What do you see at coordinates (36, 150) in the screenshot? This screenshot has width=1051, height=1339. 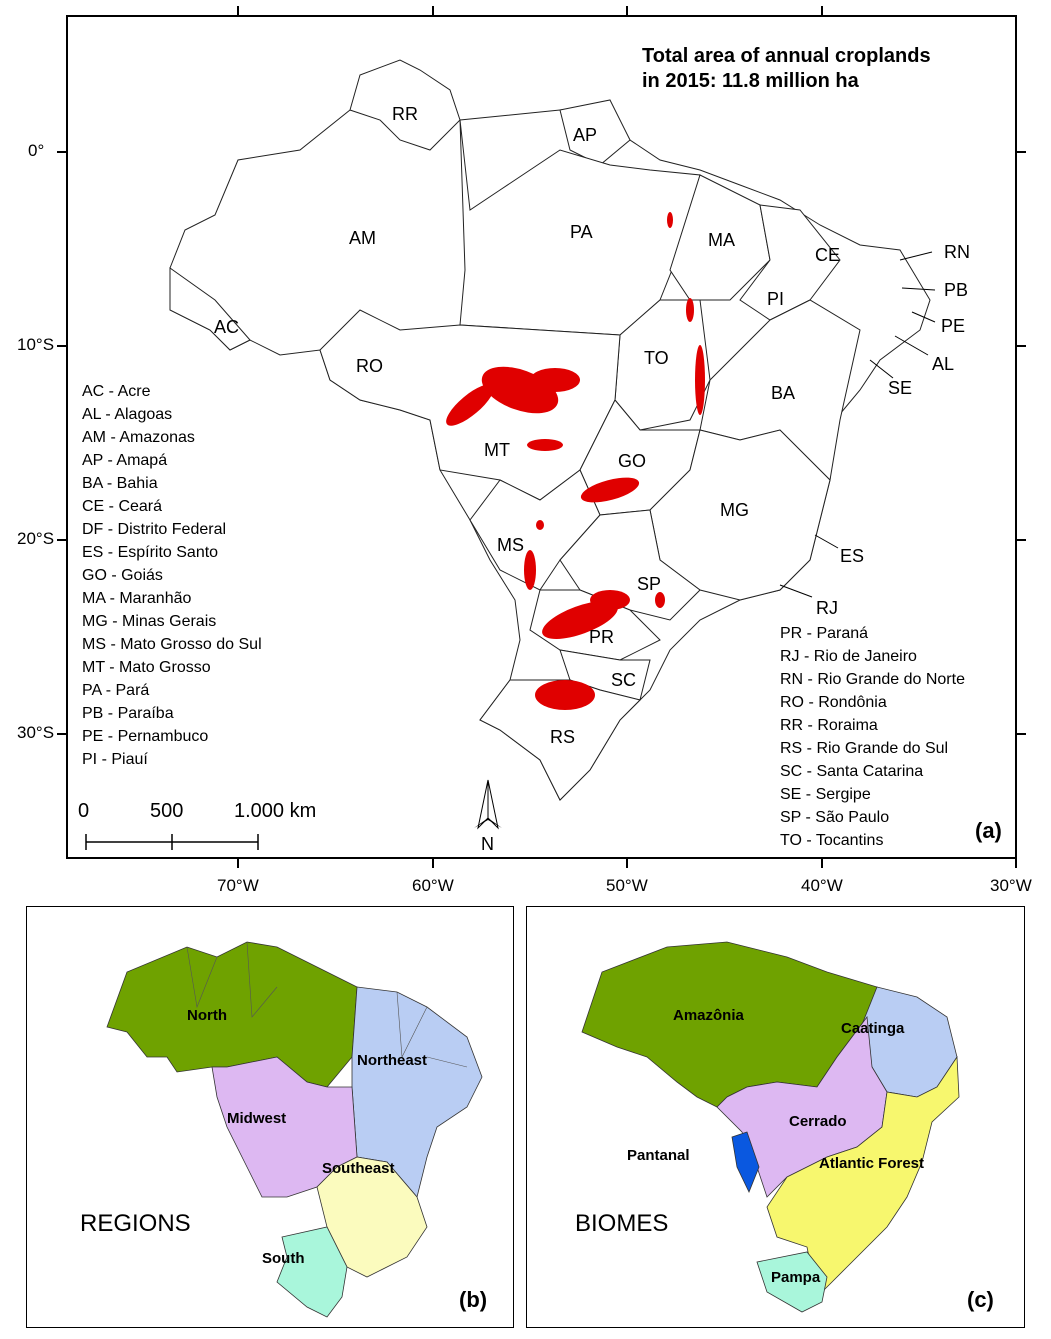 I see `lat-label: 0°` at bounding box center [36, 150].